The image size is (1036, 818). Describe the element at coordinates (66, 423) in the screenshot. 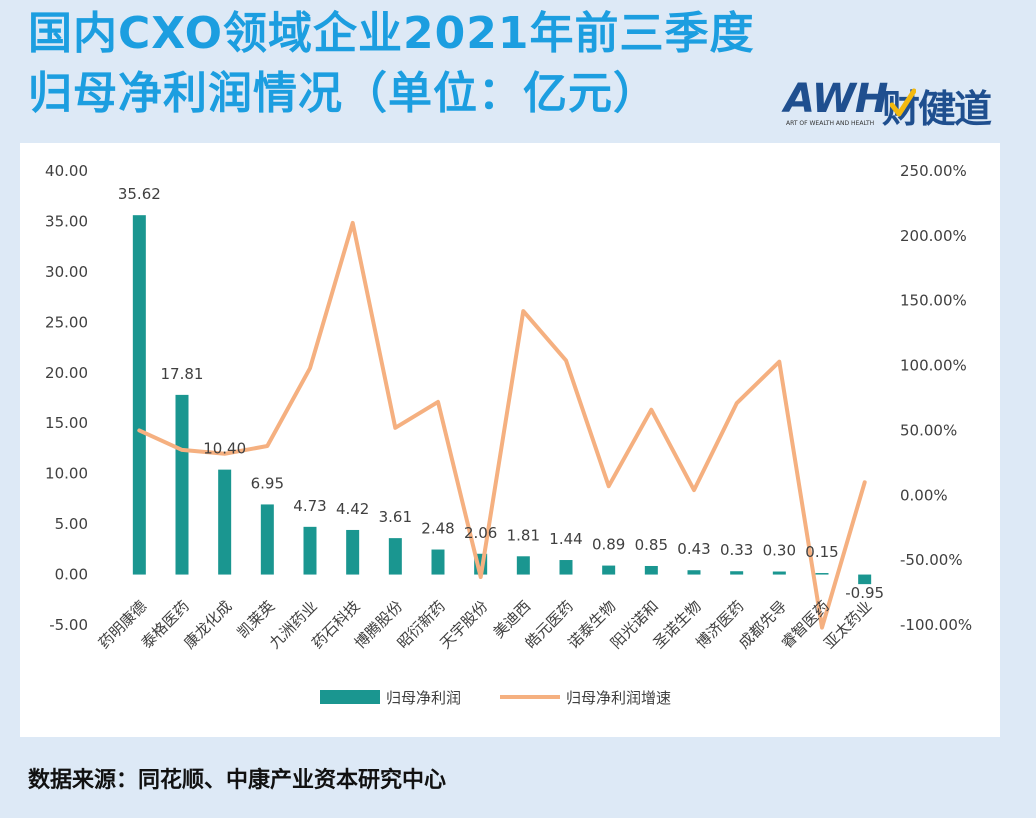

I see `left-axis-tick-label: 15.00` at that location.